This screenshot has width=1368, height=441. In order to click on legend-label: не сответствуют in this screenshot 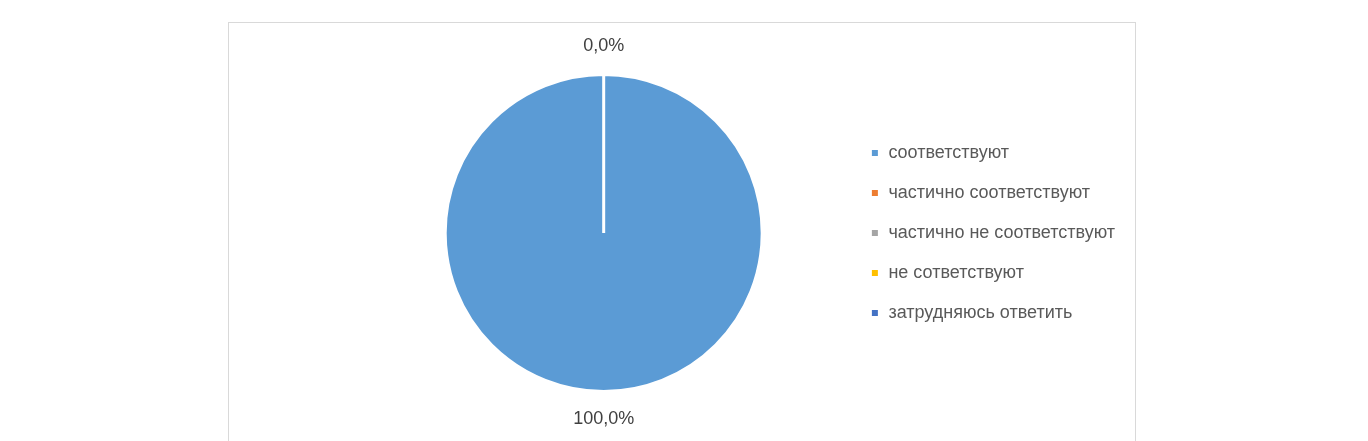, I will do `click(956, 271)`.